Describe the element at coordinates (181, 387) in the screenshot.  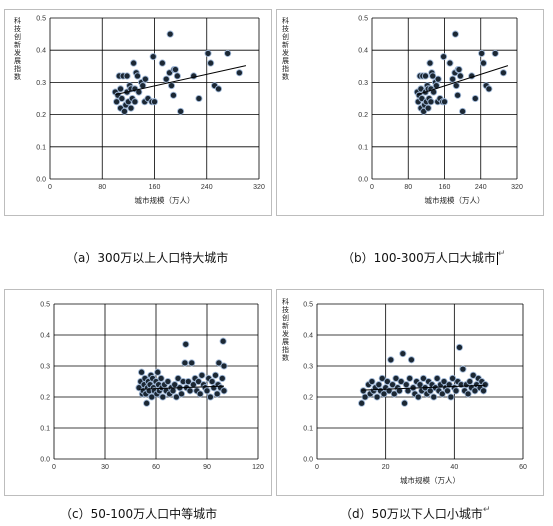
I see `trend-line` at that location.